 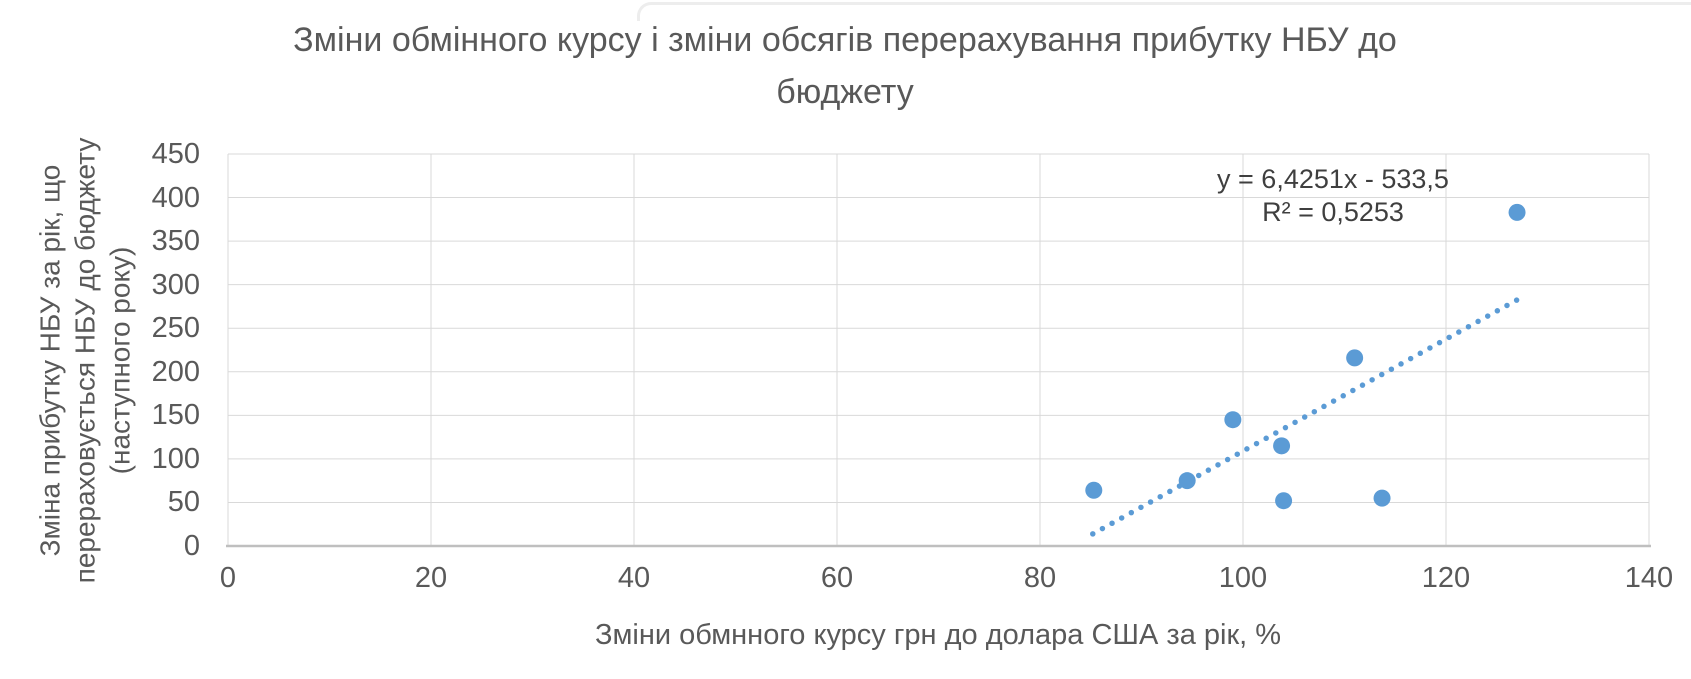 I want to click on y-tick-label: 400, so click(x=175, y=197).